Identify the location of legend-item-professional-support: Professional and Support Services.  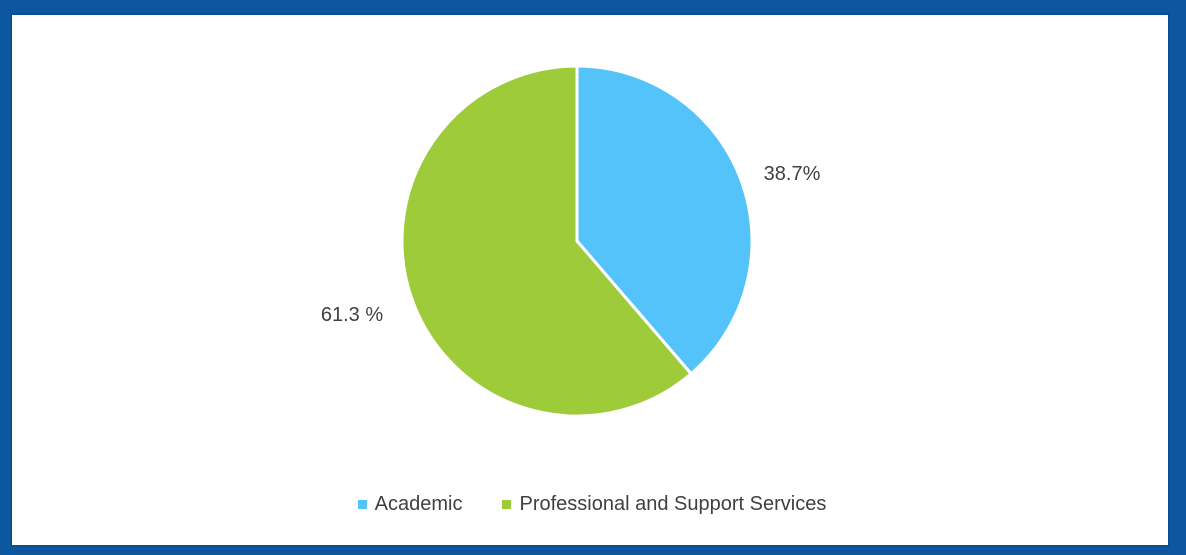
(664, 504).